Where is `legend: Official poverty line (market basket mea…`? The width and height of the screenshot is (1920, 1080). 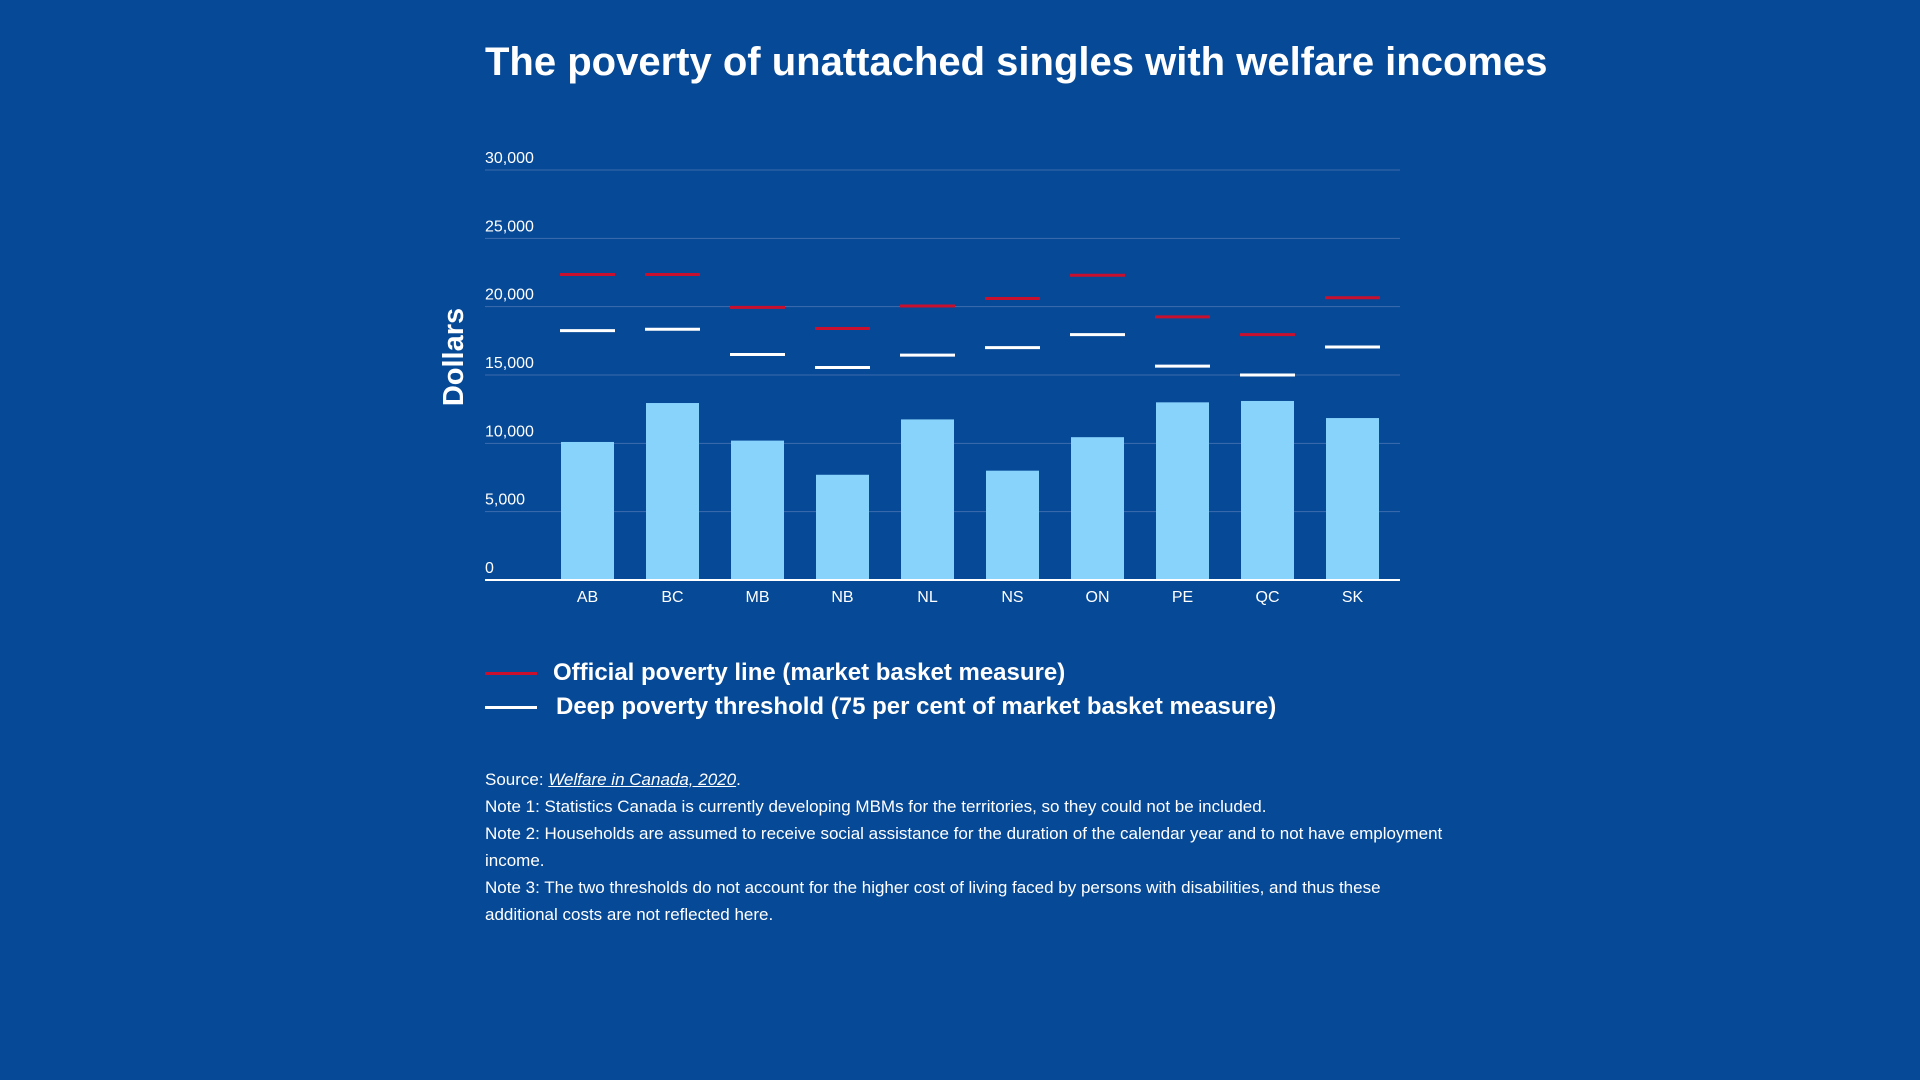 legend: Official poverty line (market basket mea… is located at coordinates (880, 690).